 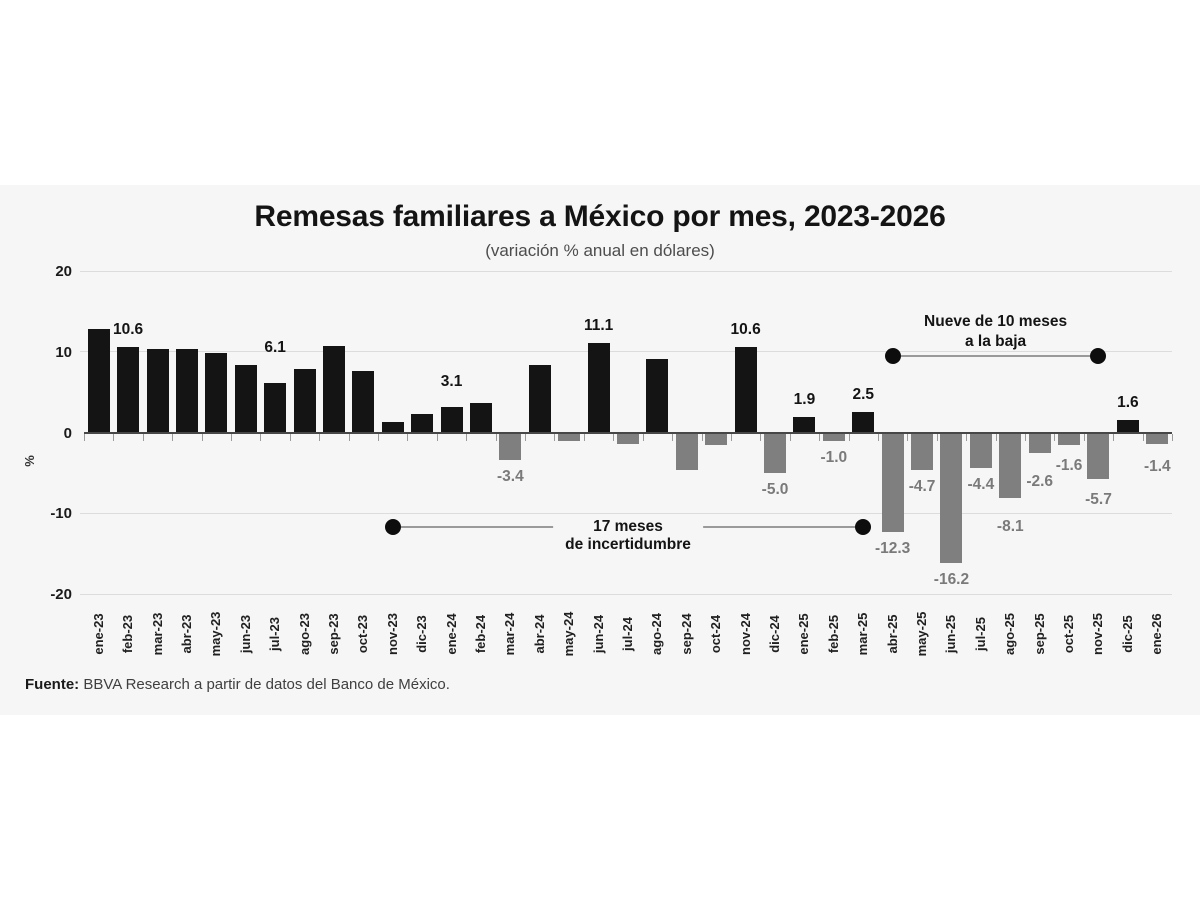 What do you see at coordinates (657, 634) in the screenshot?
I see `x-tick-label-ago-24: ago-24` at bounding box center [657, 634].